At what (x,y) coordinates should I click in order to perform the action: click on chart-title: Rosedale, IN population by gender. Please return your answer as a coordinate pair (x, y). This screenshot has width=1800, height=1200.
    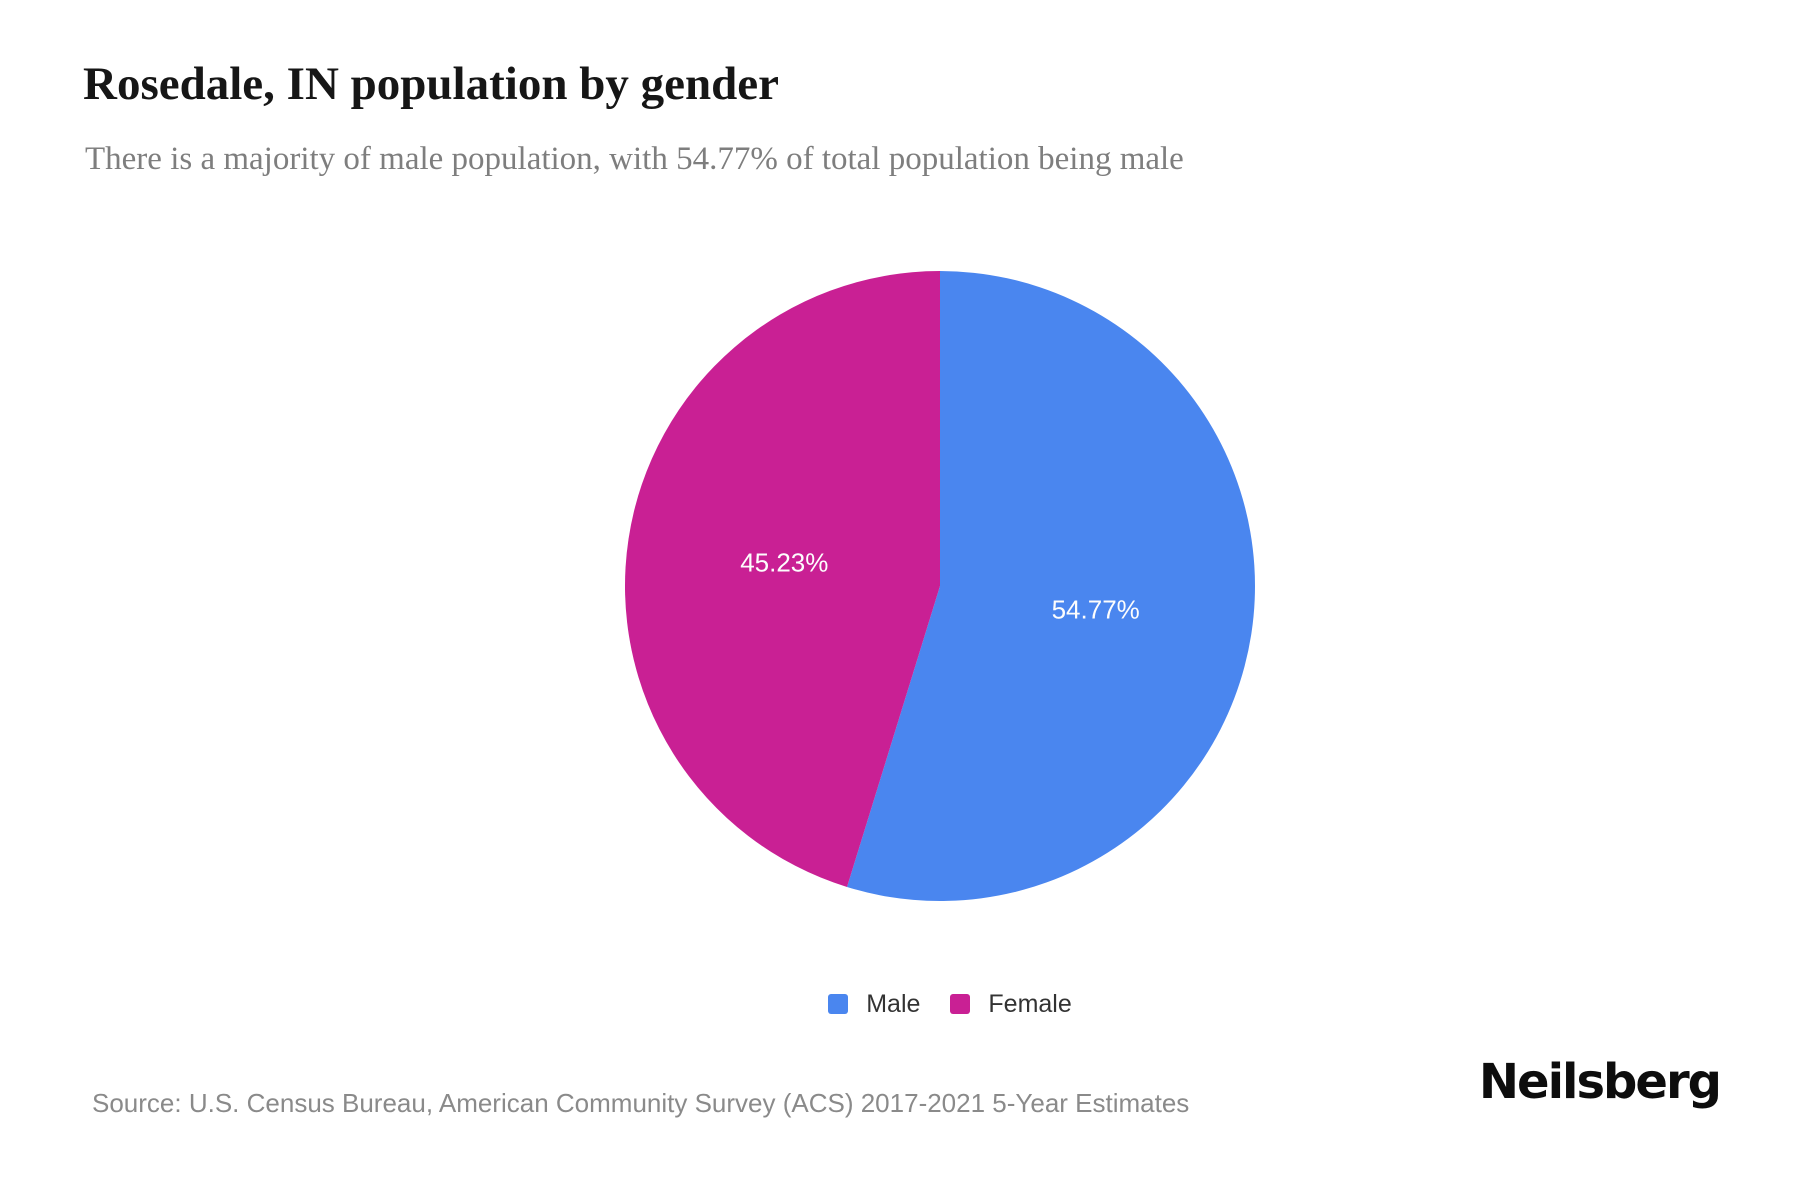
    Looking at the image, I should click on (431, 84).